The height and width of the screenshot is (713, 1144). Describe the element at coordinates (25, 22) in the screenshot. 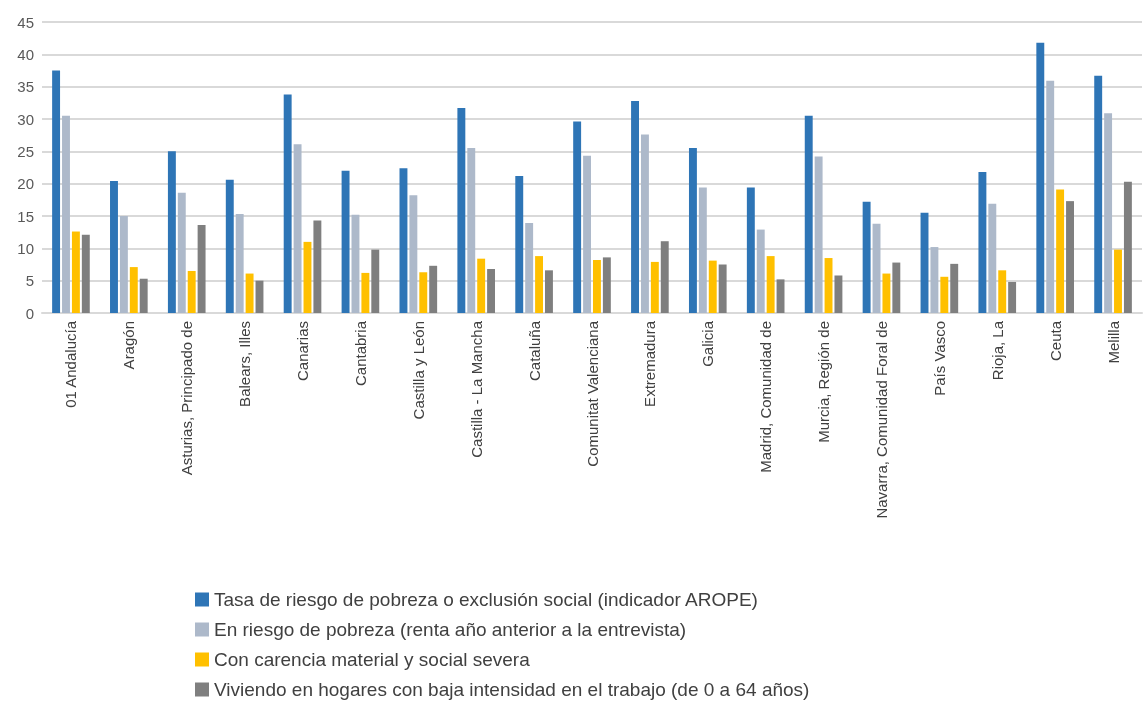

I see `y-tick-label: 45` at that location.